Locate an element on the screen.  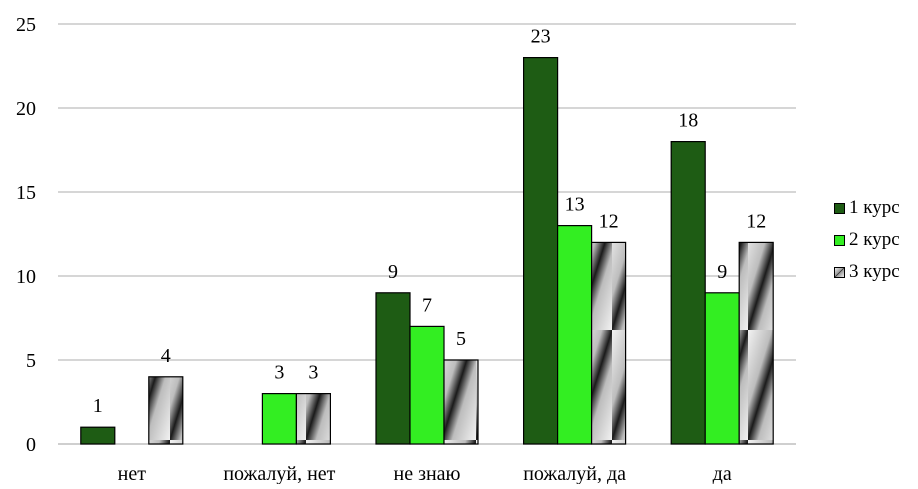
legend-label-3-kurs: 3 курс is located at coordinates (874, 271).